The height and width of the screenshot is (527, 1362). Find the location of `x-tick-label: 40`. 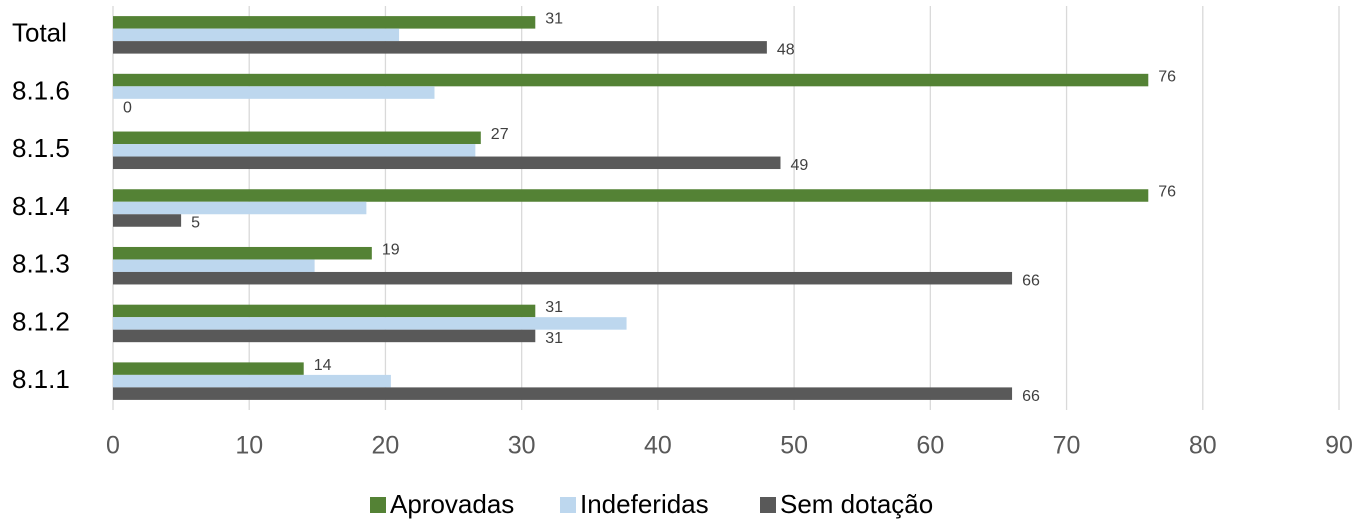

x-tick-label: 40 is located at coordinates (658, 446).